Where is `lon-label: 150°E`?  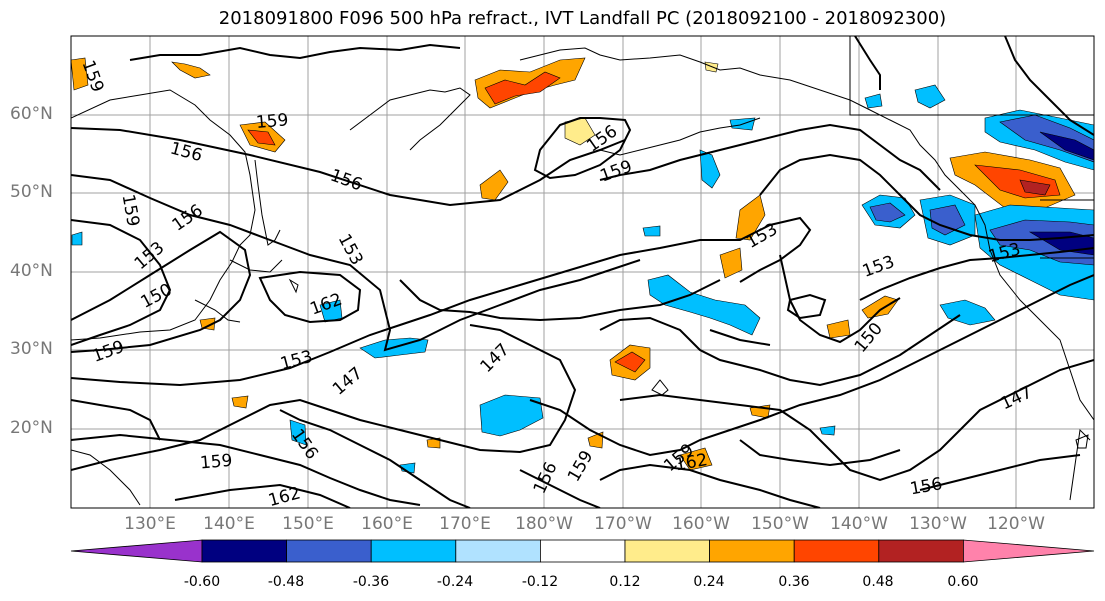 lon-label: 150°E is located at coordinates (308, 524).